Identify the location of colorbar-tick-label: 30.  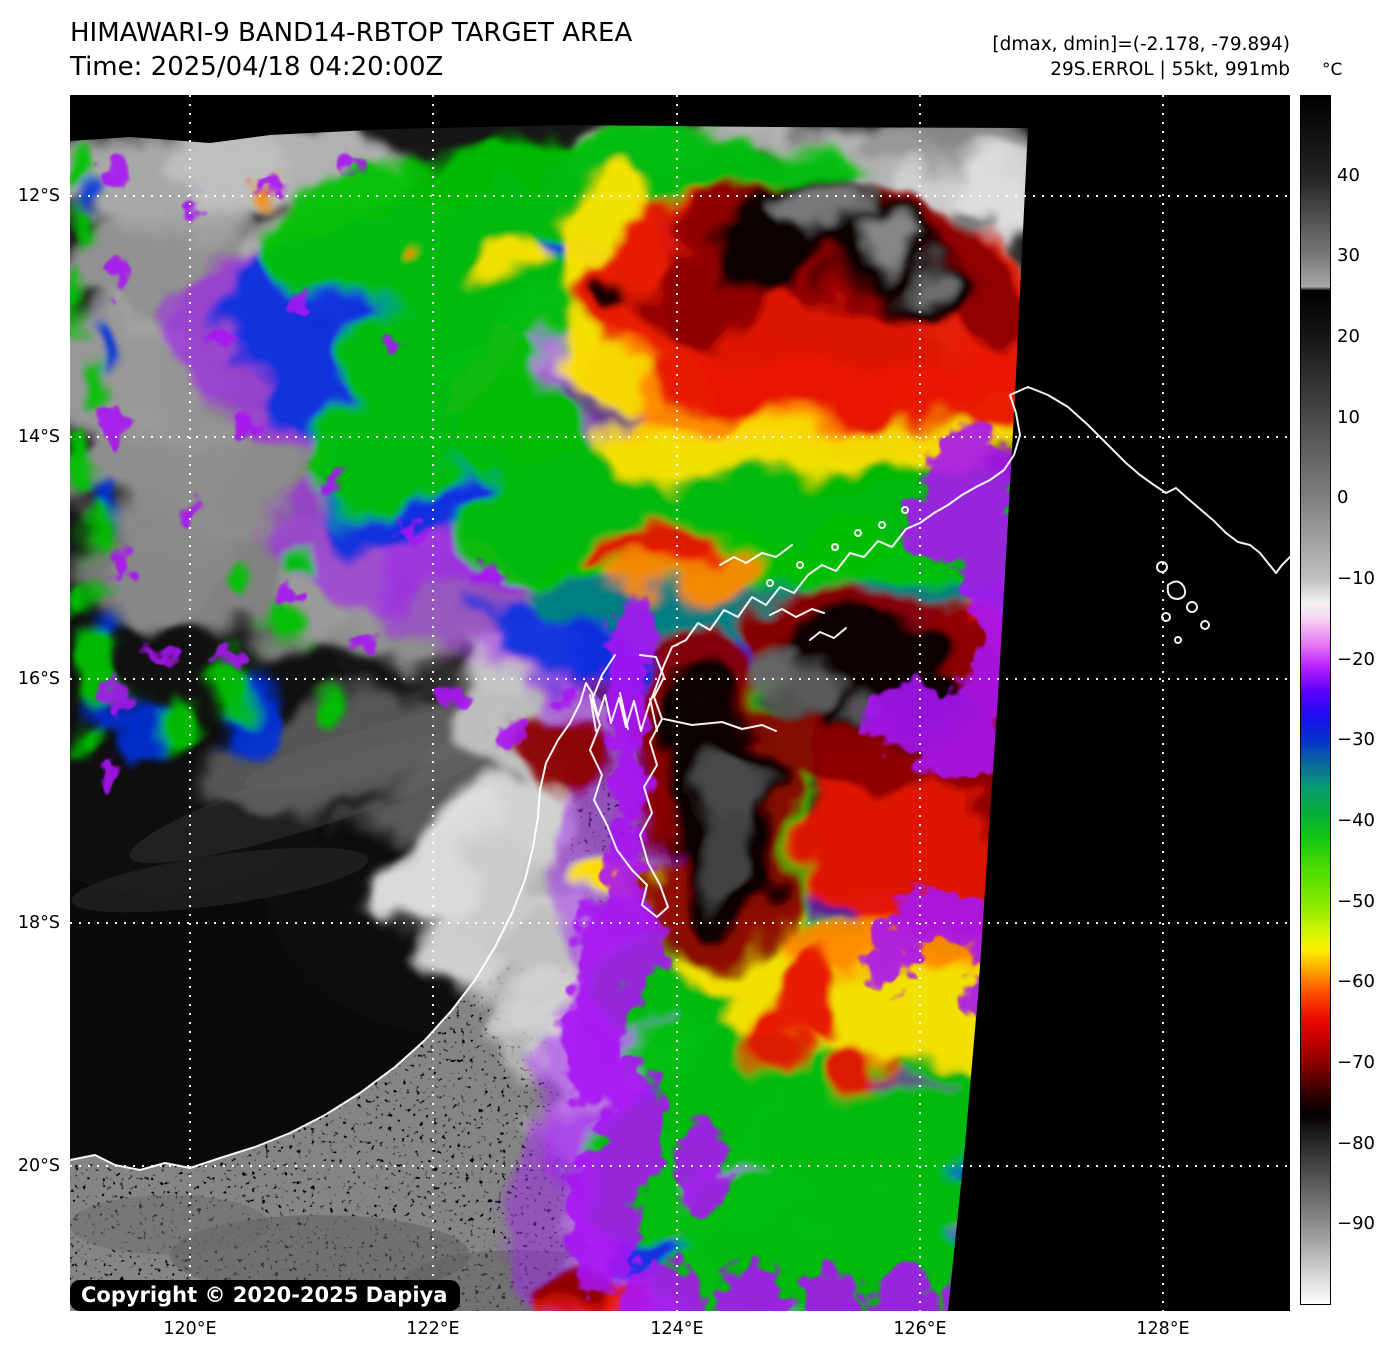
(1348, 256).